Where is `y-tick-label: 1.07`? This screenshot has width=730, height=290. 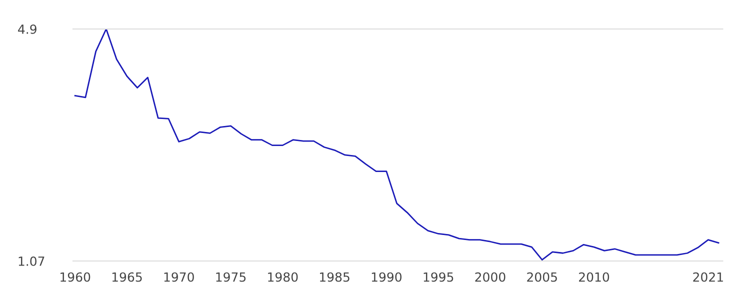 y-tick-label: 1.07 is located at coordinates (31, 261).